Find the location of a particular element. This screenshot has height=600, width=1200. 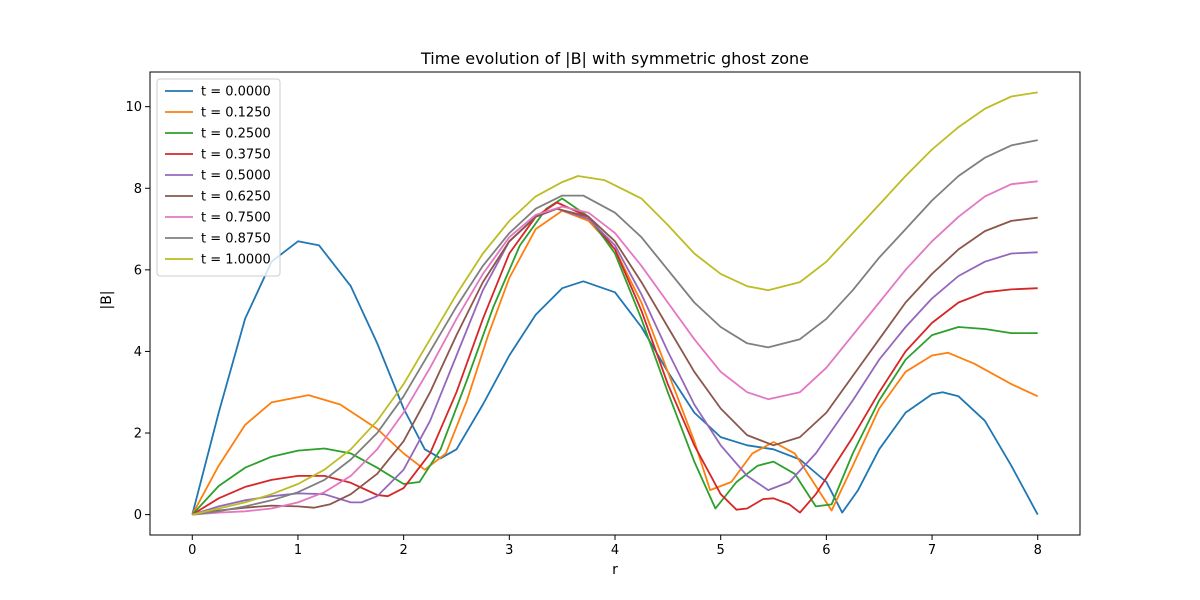

x-axis-label: r is located at coordinates (615, 570).